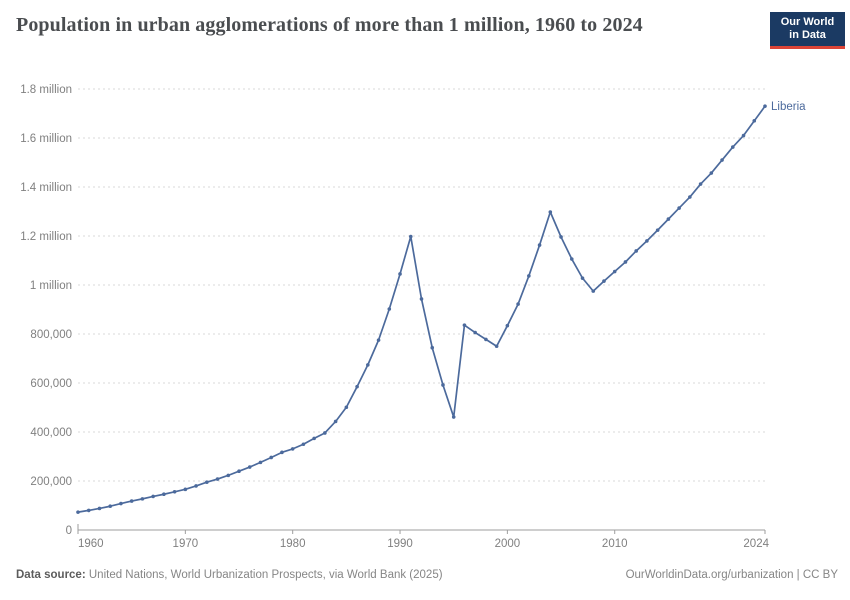 The height and width of the screenshot is (600, 850). I want to click on y-axis-label: 800,000, so click(51, 335).